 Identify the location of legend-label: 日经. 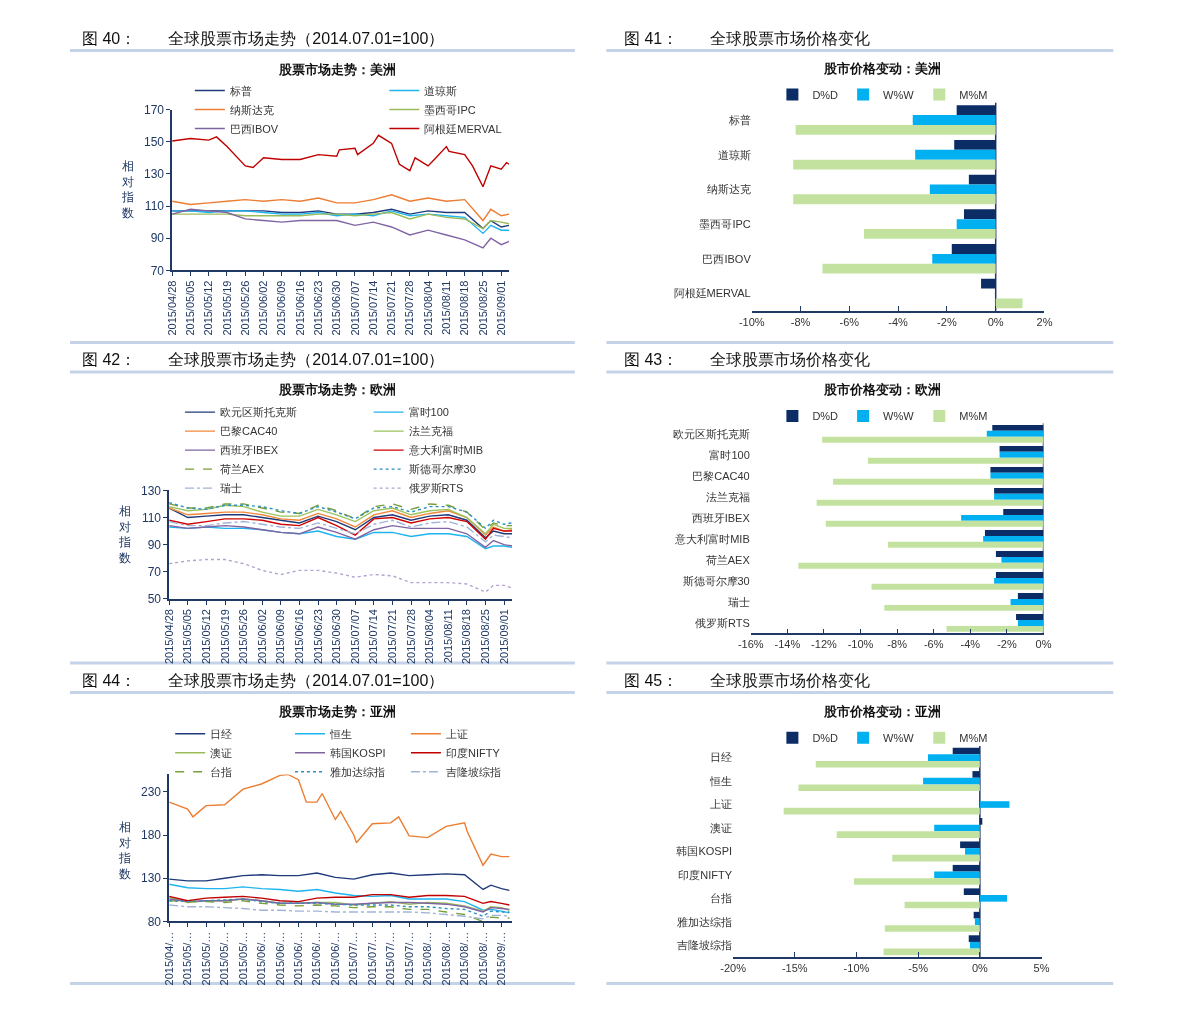
(221, 734).